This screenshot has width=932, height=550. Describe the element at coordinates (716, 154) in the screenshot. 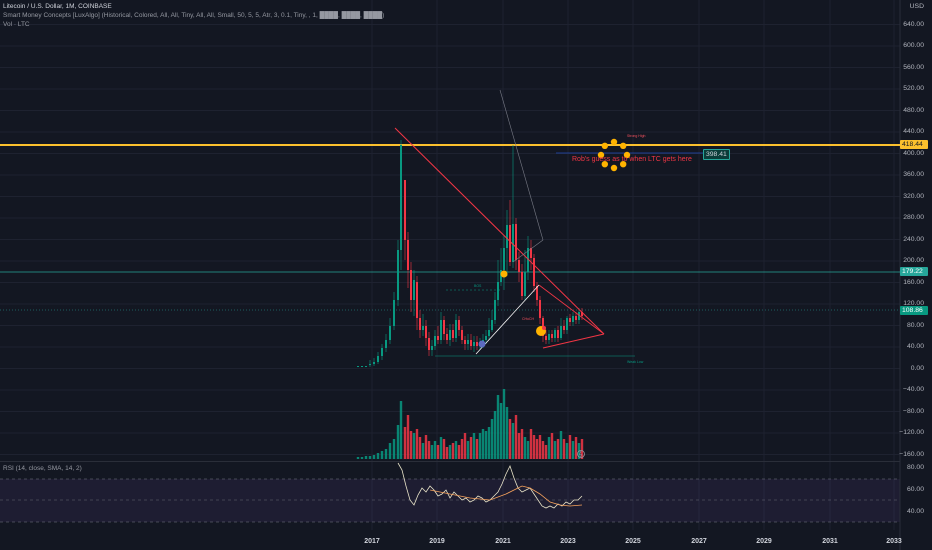

I see `target-price-tag: 398.41` at that location.